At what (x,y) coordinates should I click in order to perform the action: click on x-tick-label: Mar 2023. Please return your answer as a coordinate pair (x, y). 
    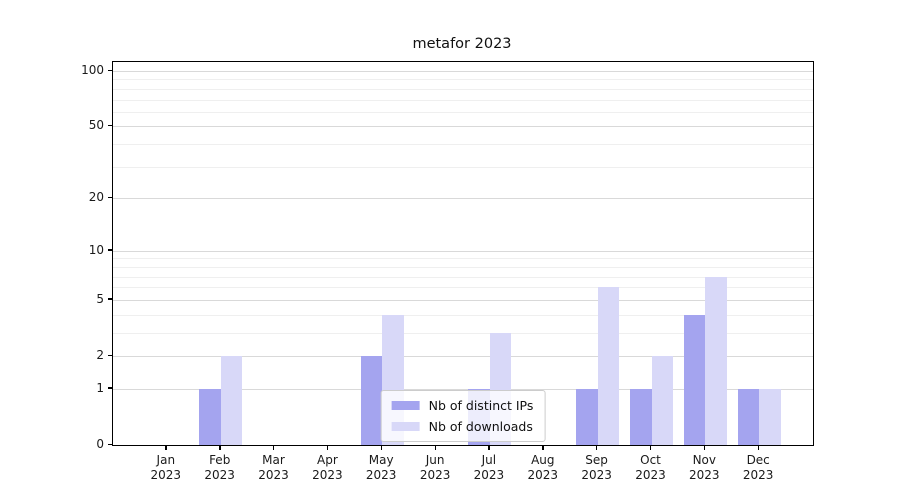
    Looking at the image, I should click on (273, 467).